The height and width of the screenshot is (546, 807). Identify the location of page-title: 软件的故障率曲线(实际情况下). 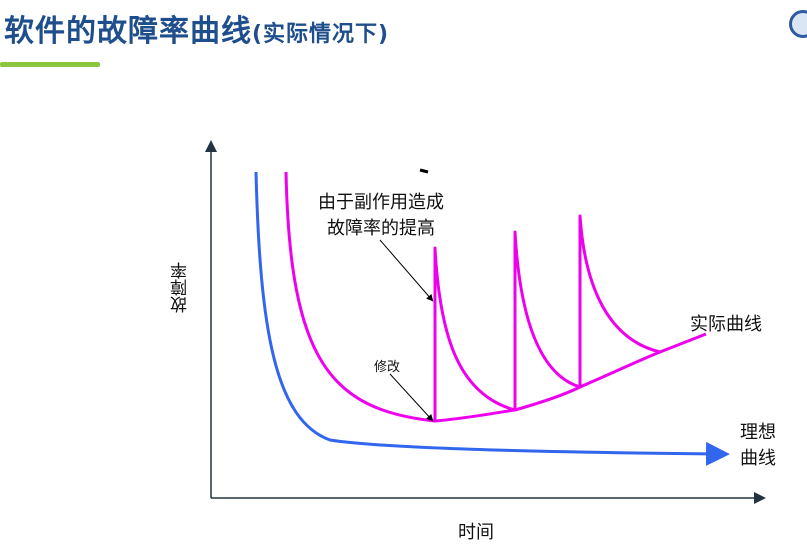
(196, 28).